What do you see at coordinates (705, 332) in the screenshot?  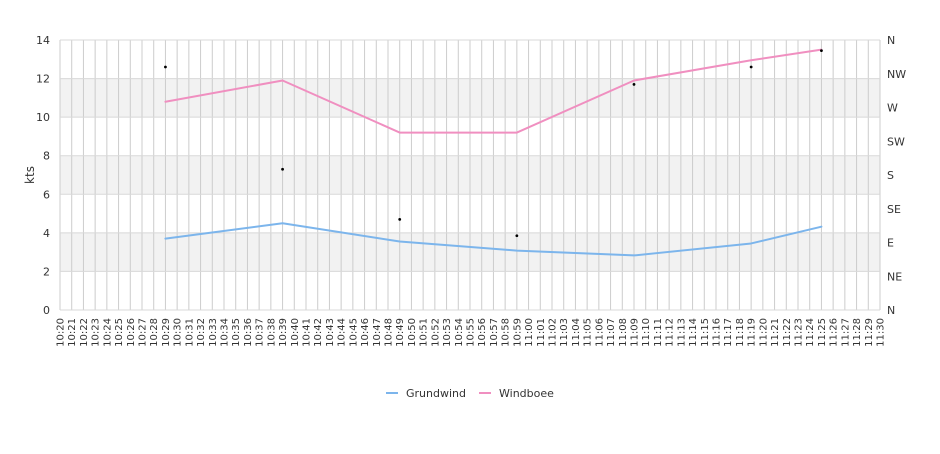 I see `x-tick-label: 11:15` at bounding box center [705, 332].